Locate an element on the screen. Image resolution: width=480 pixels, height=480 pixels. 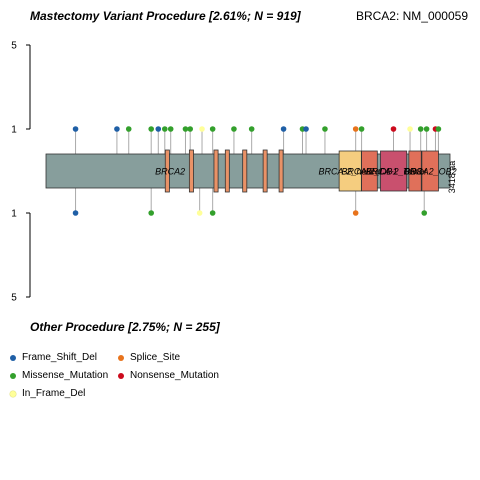
axes: 5 1 1 5 is located at coordinates (21, 172).